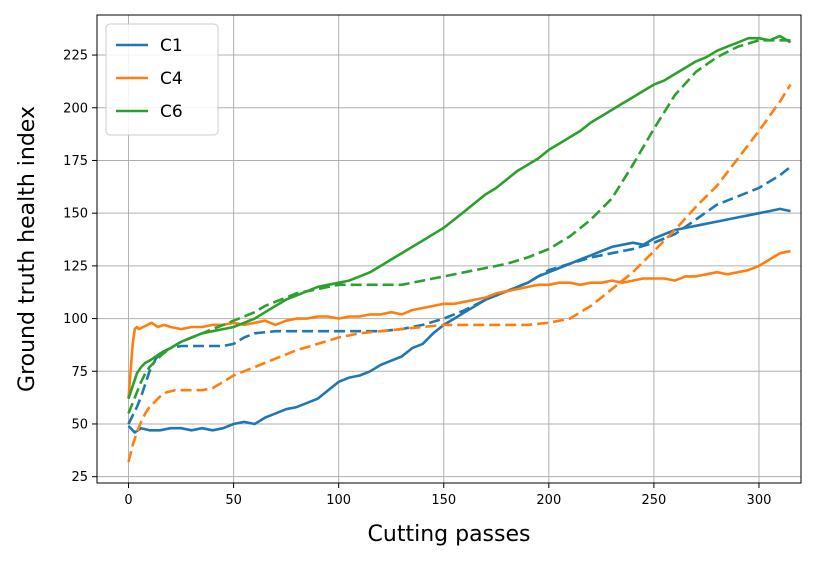 This screenshot has height=563, width=831. Describe the element at coordinates (79, 477) in the screenshot. I see `y-tick-label: 25` at that location.